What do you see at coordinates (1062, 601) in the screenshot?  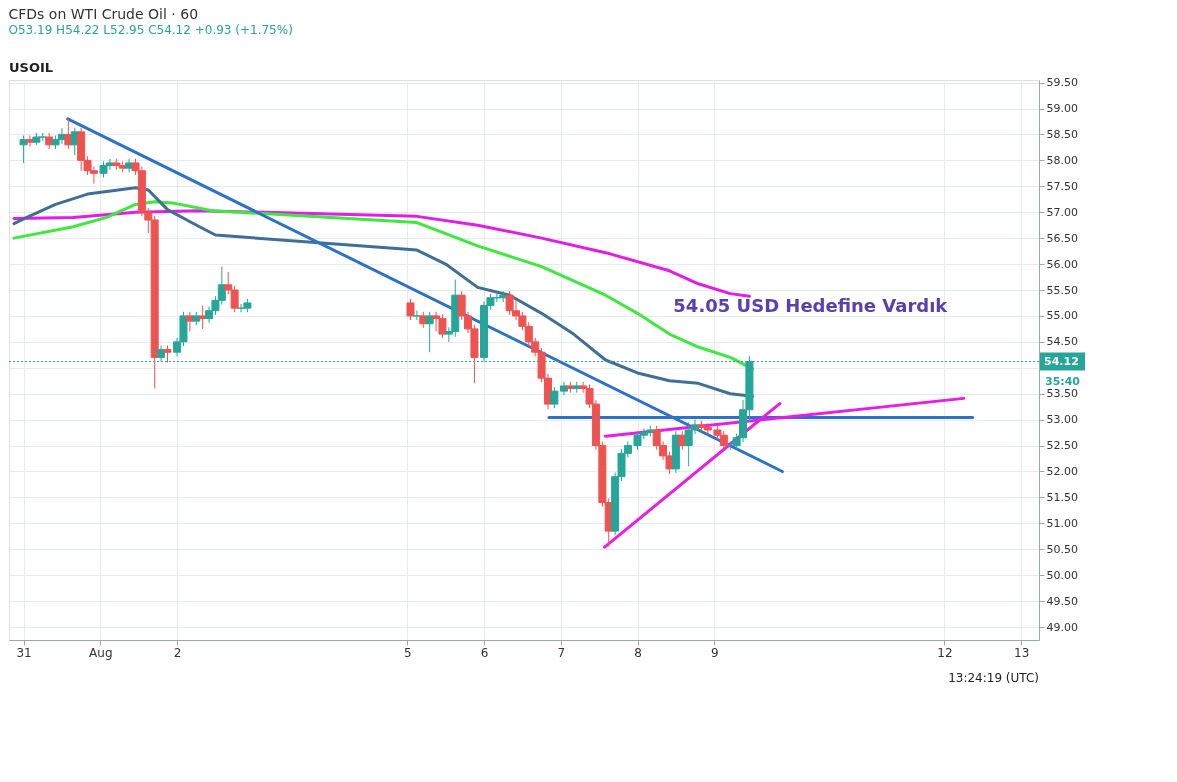 I see `y-tick-label: 49.50` at bounding box center [1062, 601].